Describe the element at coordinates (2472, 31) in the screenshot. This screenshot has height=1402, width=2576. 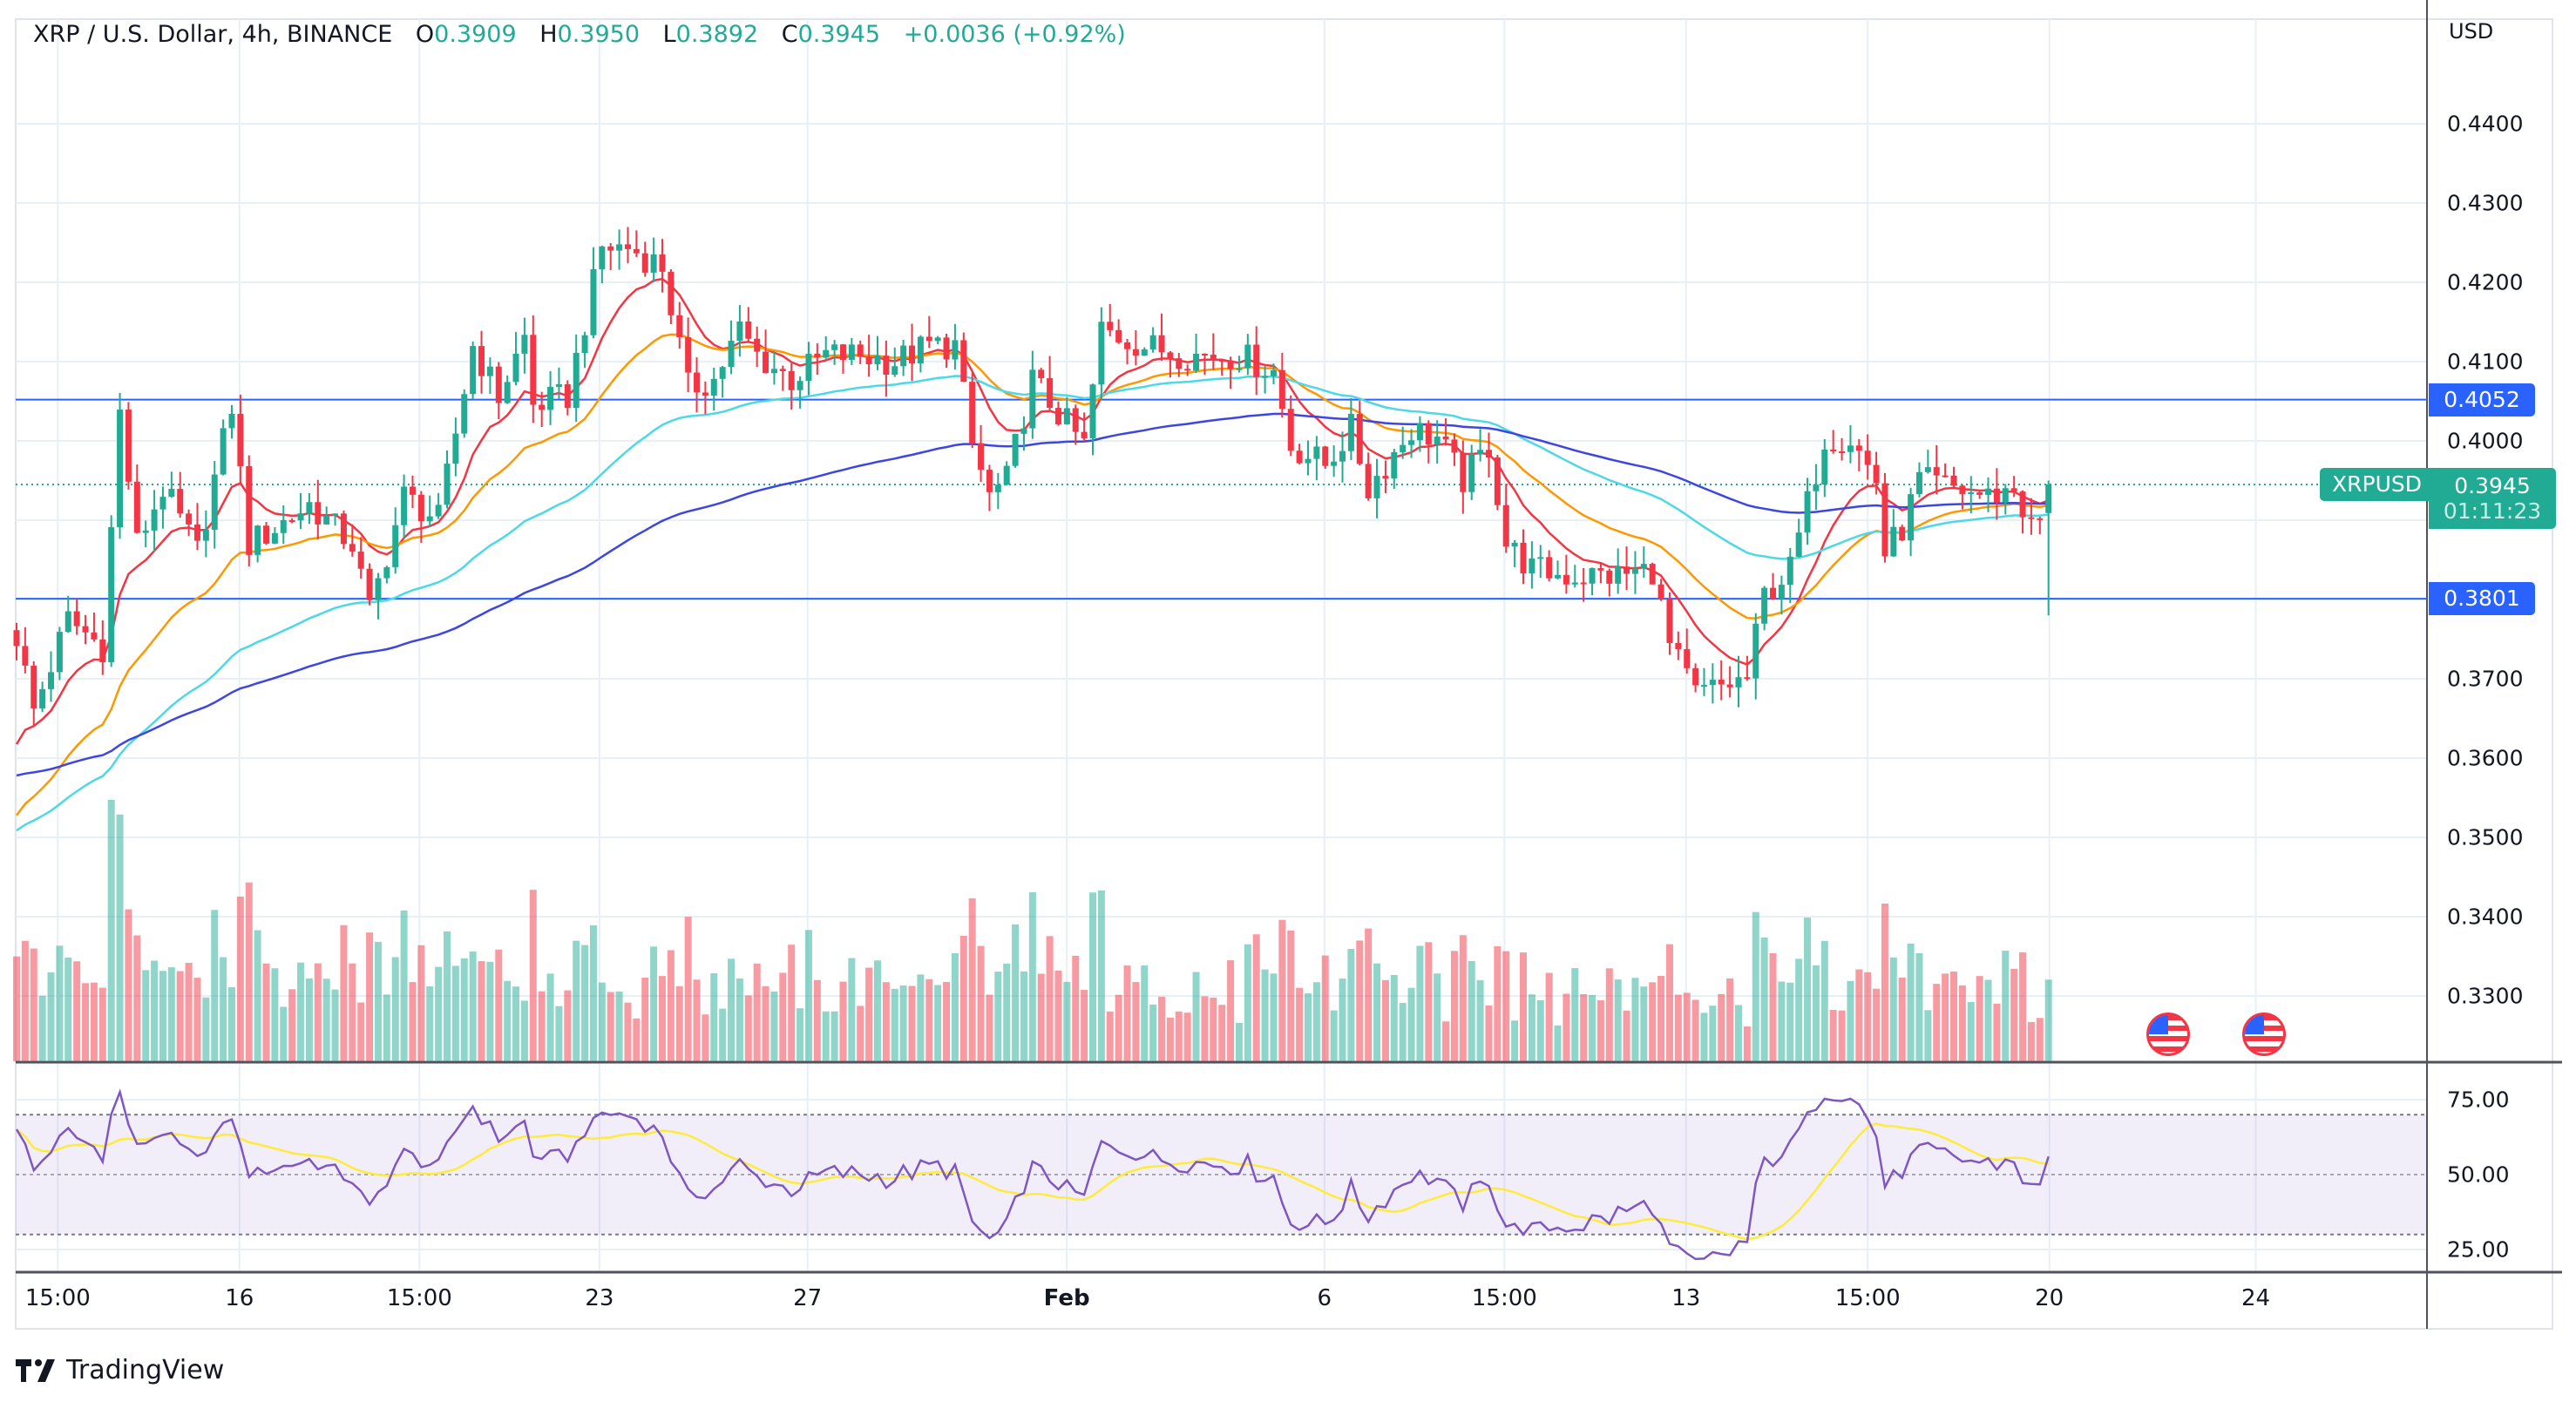
I see `currency-label: USD` at that location.